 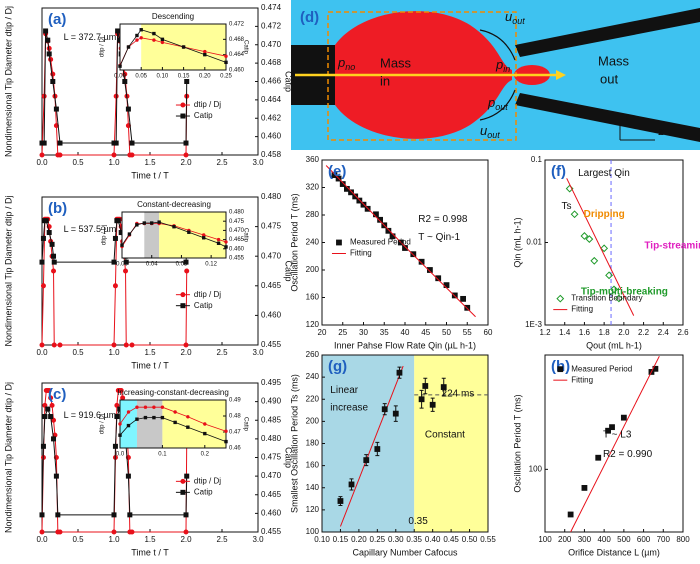 I want to click on label: r, so click(x=628, y=117).